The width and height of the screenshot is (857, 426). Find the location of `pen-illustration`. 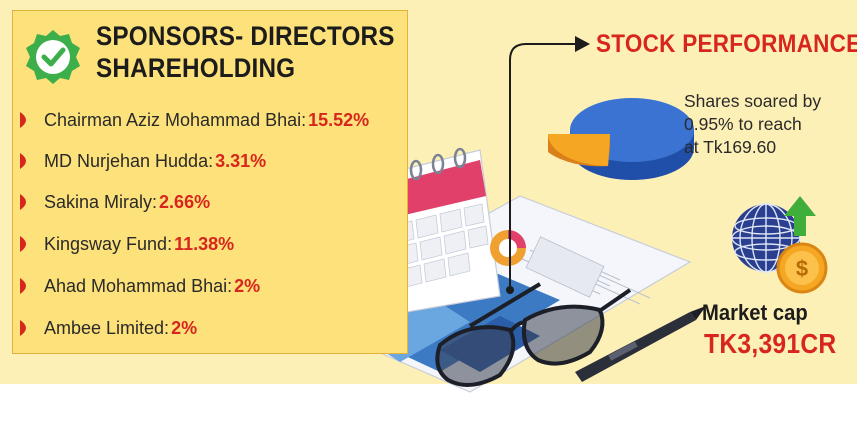

pen-illustration is located at coordinates (640, 344).